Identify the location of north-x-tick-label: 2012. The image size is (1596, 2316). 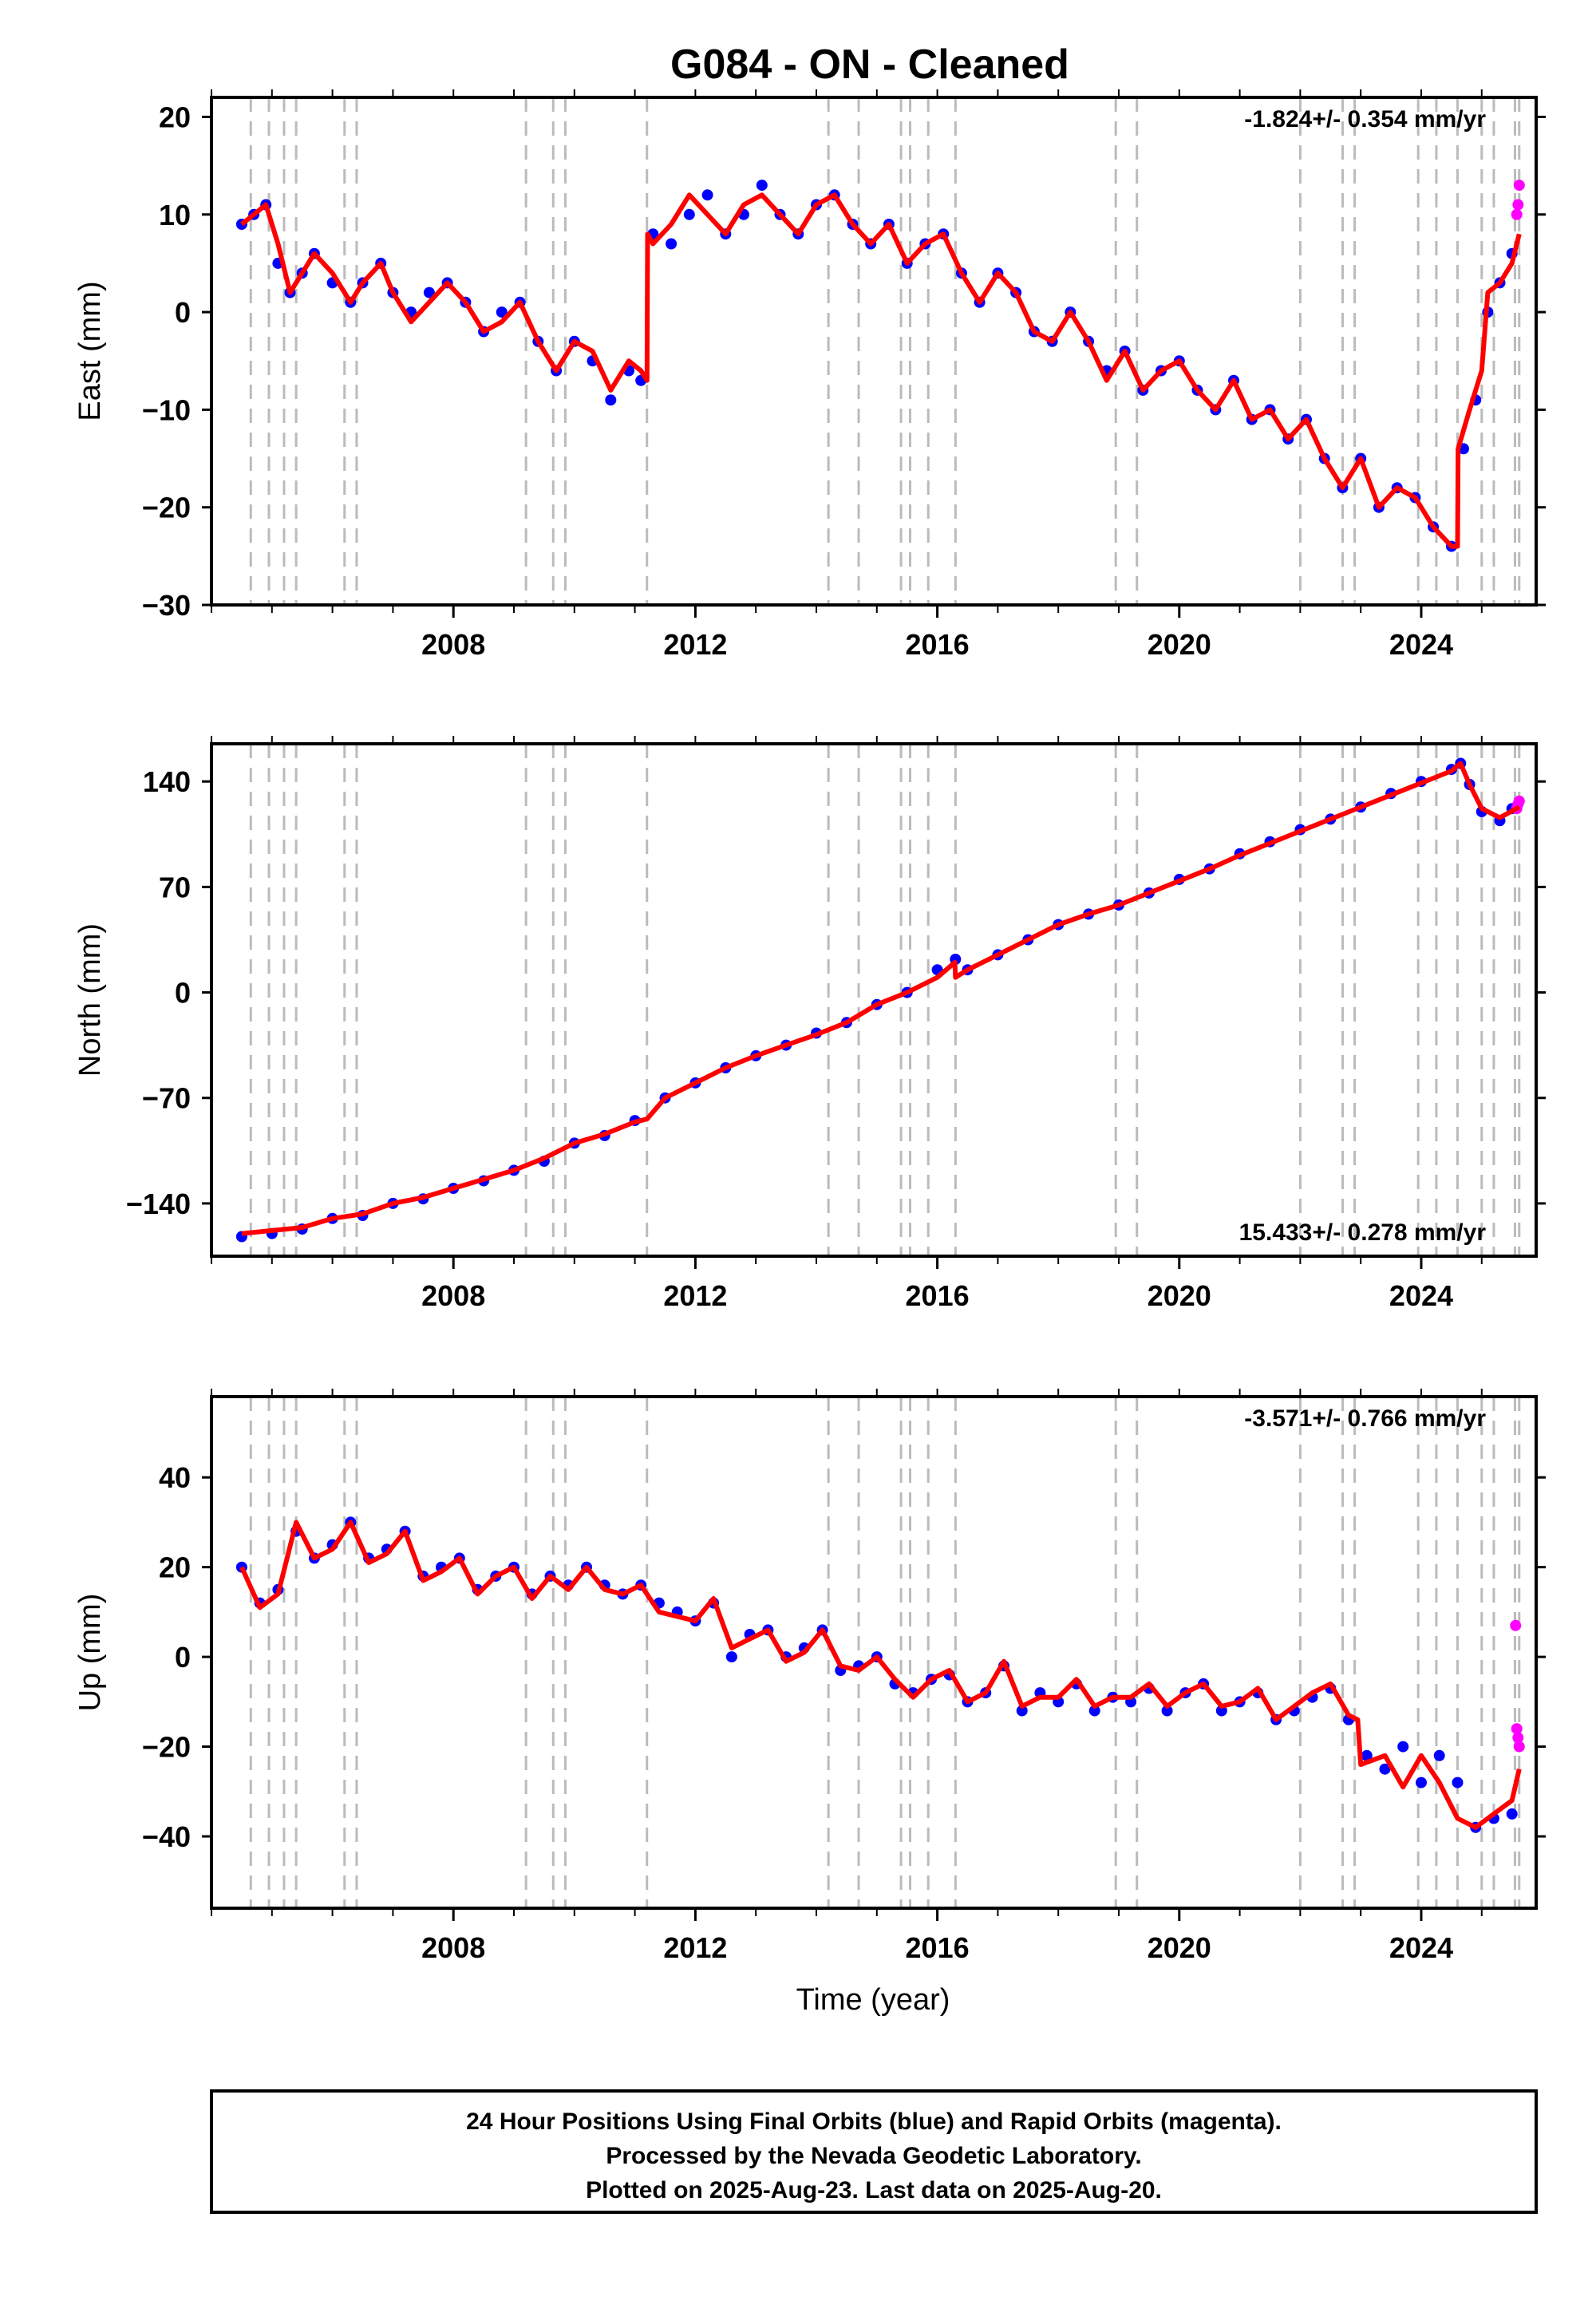
(695, 1295).